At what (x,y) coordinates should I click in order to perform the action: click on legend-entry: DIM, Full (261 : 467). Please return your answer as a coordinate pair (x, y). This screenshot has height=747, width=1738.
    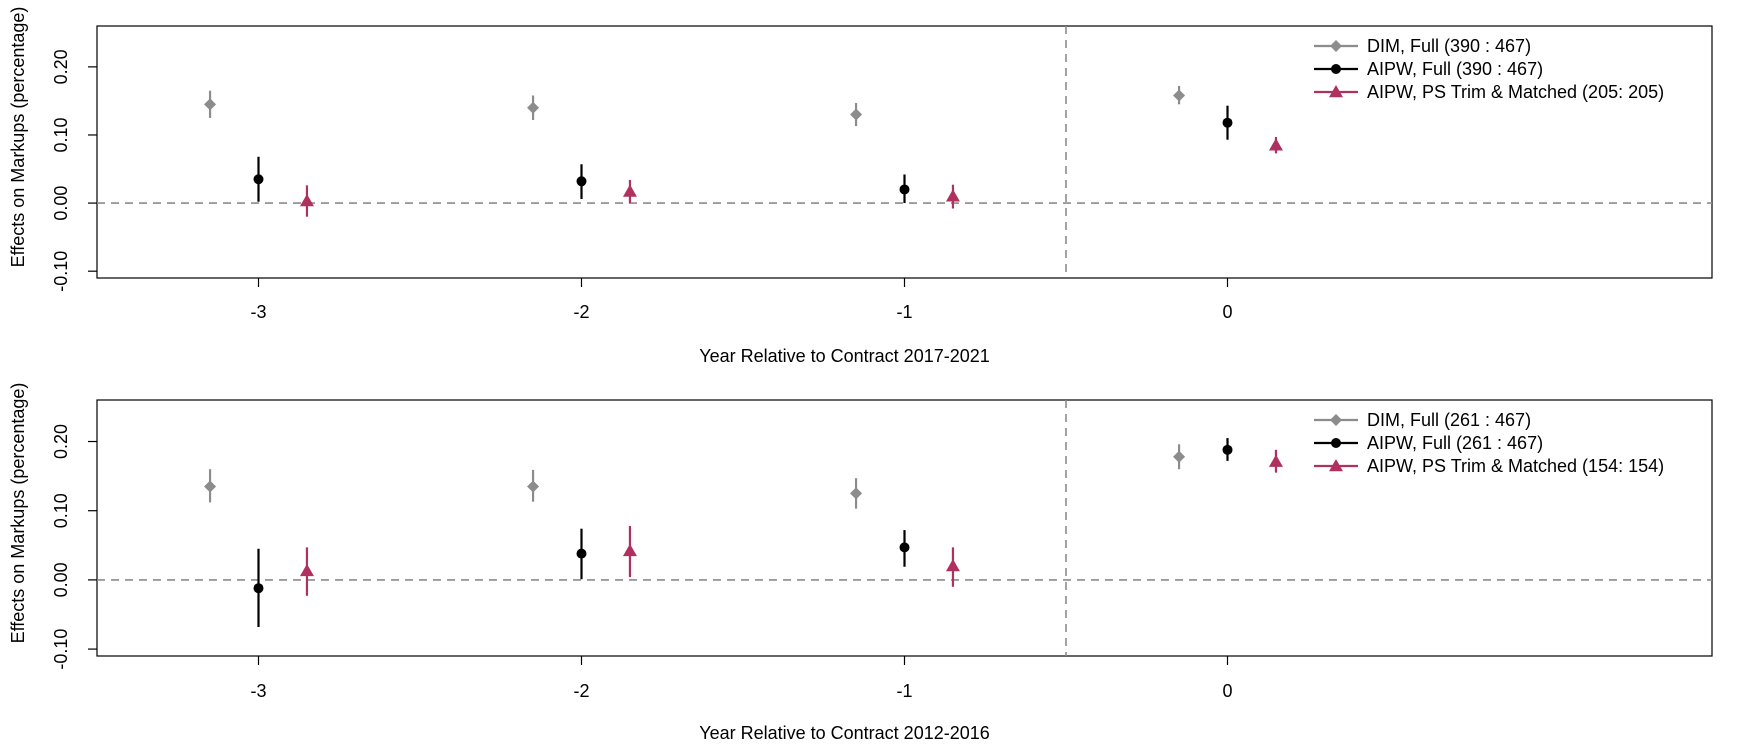
    Looking at the image, I should click on (1449, 420).